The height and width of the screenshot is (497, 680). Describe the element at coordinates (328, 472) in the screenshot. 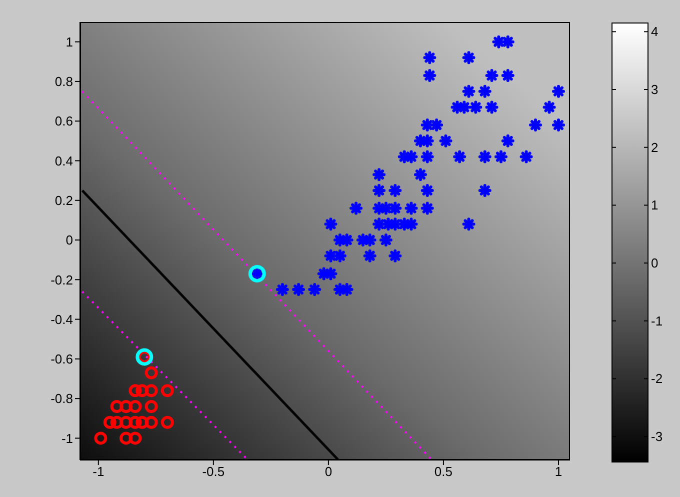

I see `x-tick-label: 0` at that location.